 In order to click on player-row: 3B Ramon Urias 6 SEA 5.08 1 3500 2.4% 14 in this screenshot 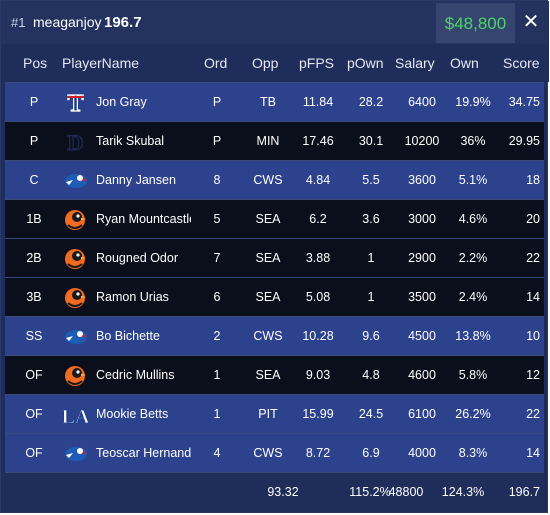, I will do `click(274, 296)`.